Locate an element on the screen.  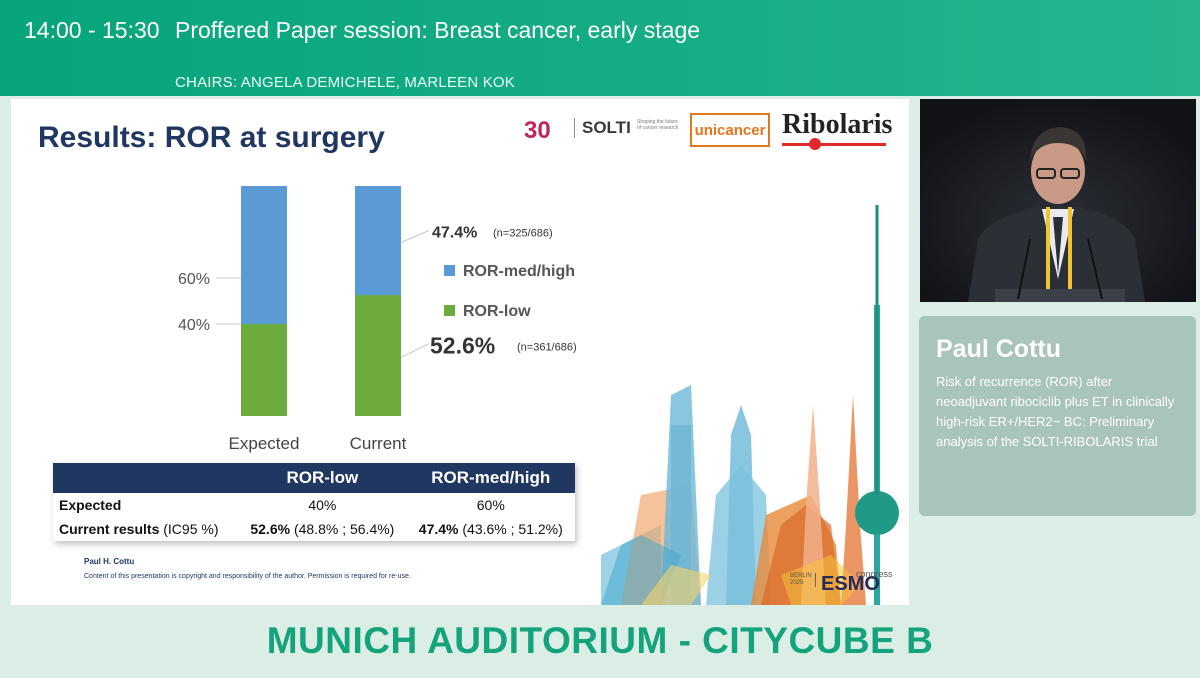
speaker-video-frame is located at coordinates (1058, 200).